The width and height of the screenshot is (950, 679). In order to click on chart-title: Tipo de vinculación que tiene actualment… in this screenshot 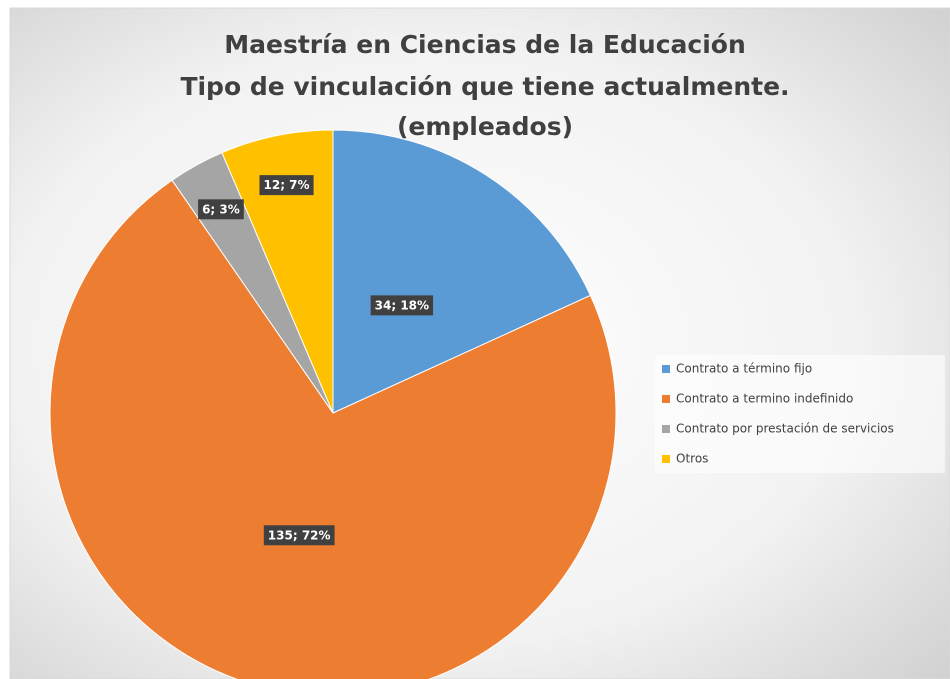, I will do `click(484, 86)`.